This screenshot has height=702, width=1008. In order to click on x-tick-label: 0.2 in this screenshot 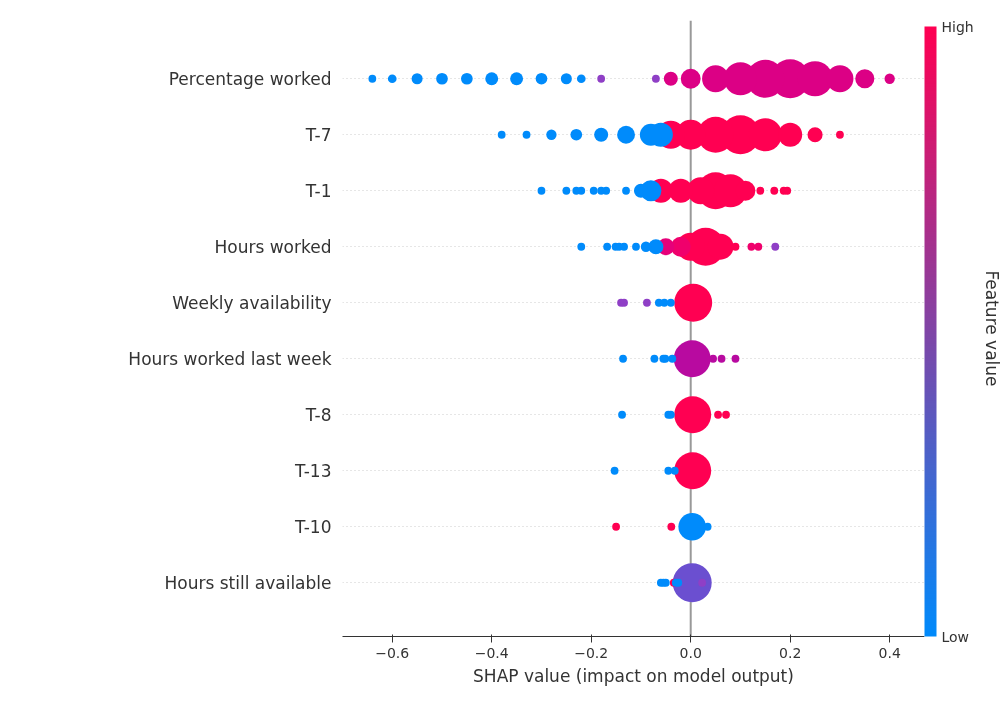, I will do `click(790, 652)`.